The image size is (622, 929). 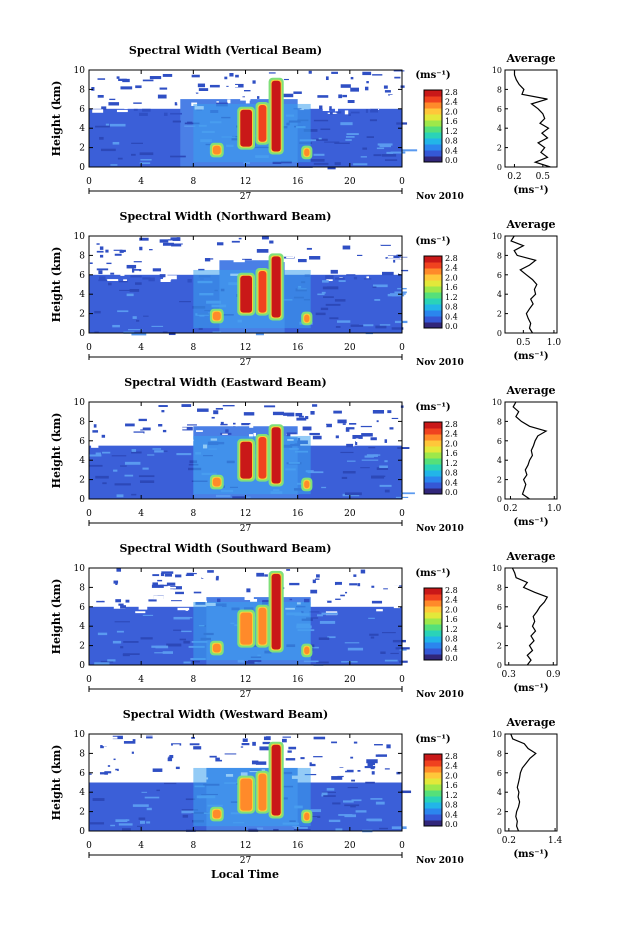 I want to click on profile-x-tick-label: 1.0, so click(x=554, y=343).